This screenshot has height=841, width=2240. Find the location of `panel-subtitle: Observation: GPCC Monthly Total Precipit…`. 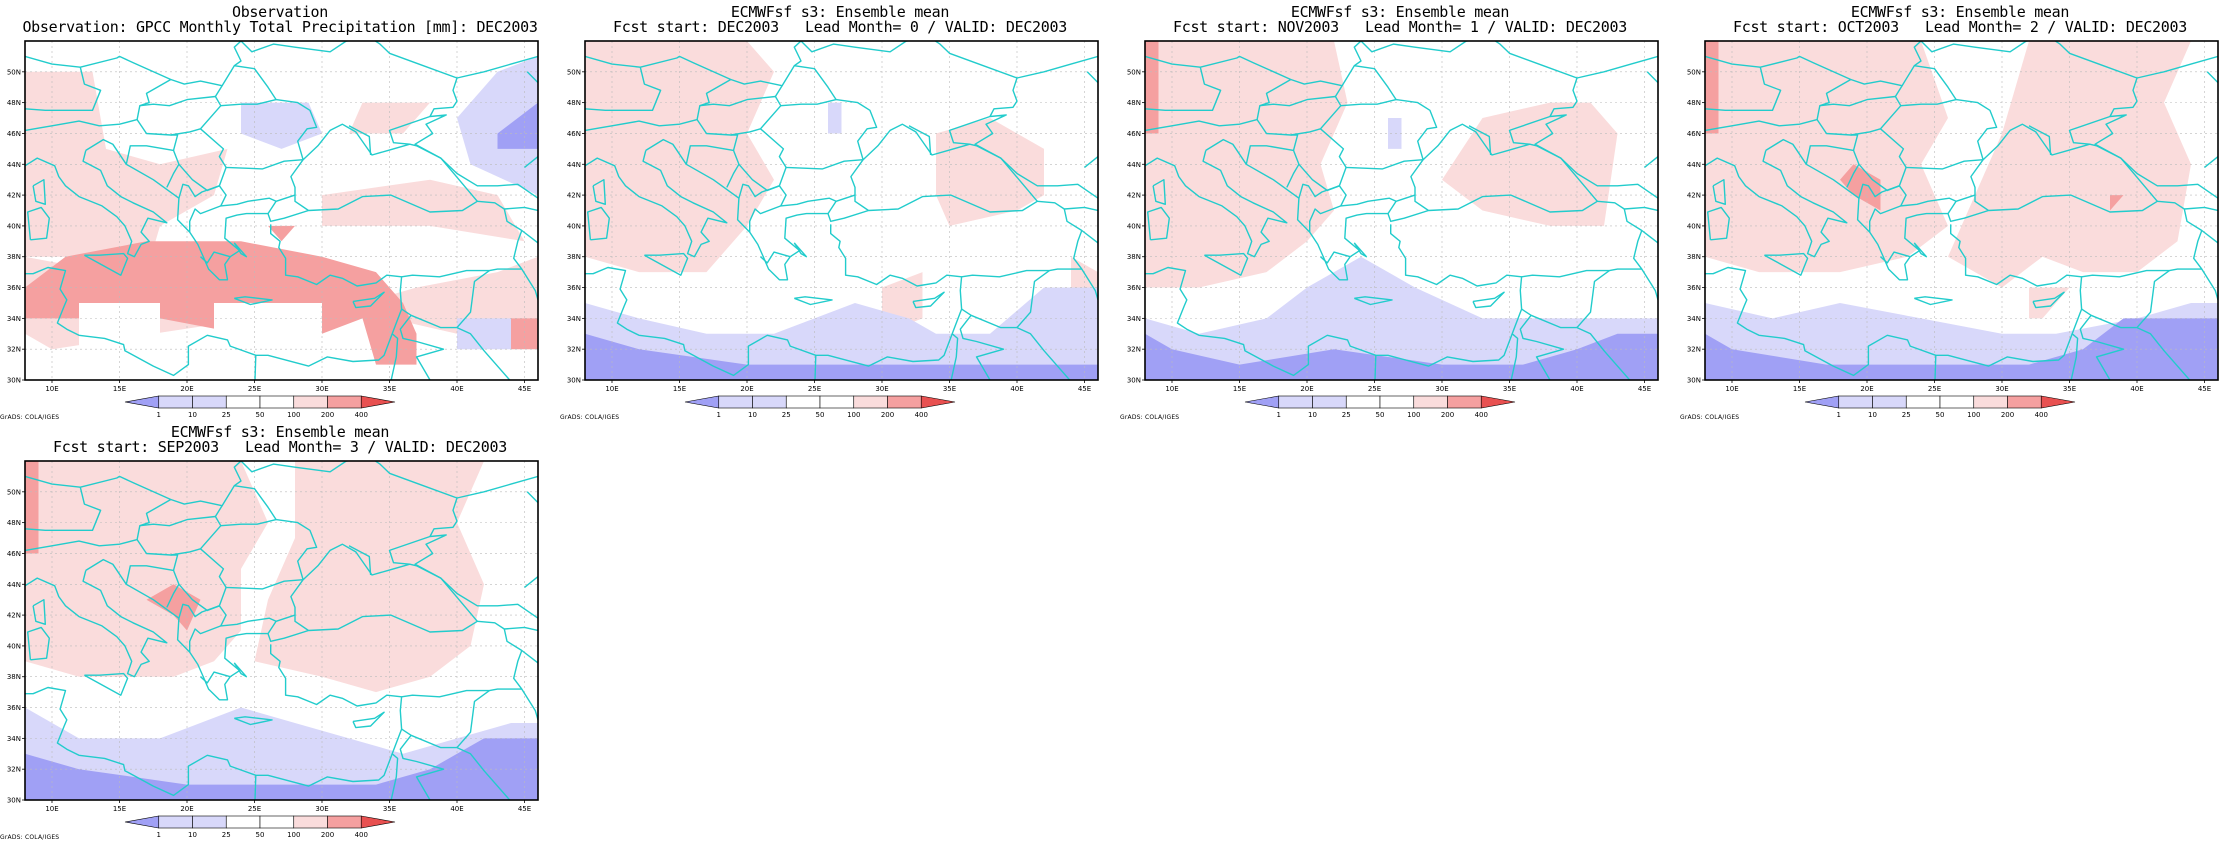

panel-subtitle: Observation: GPCC Monthly Total Precipit… is located at coordinates (280, 27).